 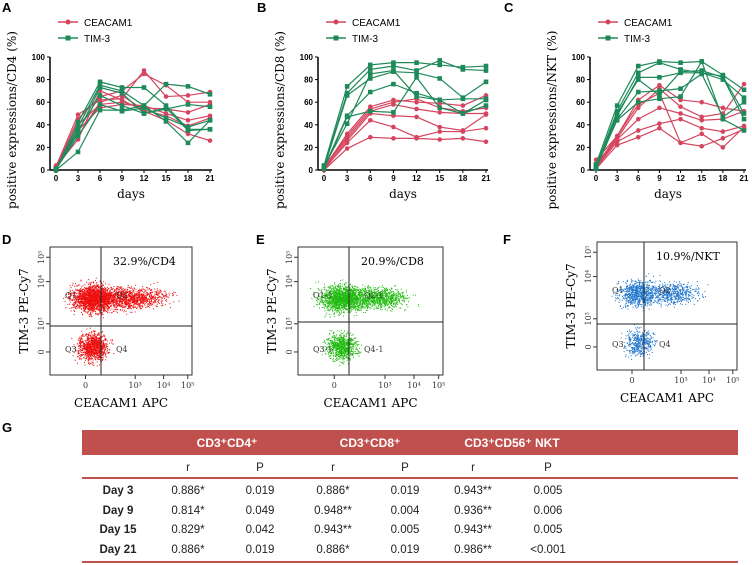 What do you see at coordinates (166, 178) in the screenshot?
I see `x-tick-label-a: 15` at bounding box center [166, 178].